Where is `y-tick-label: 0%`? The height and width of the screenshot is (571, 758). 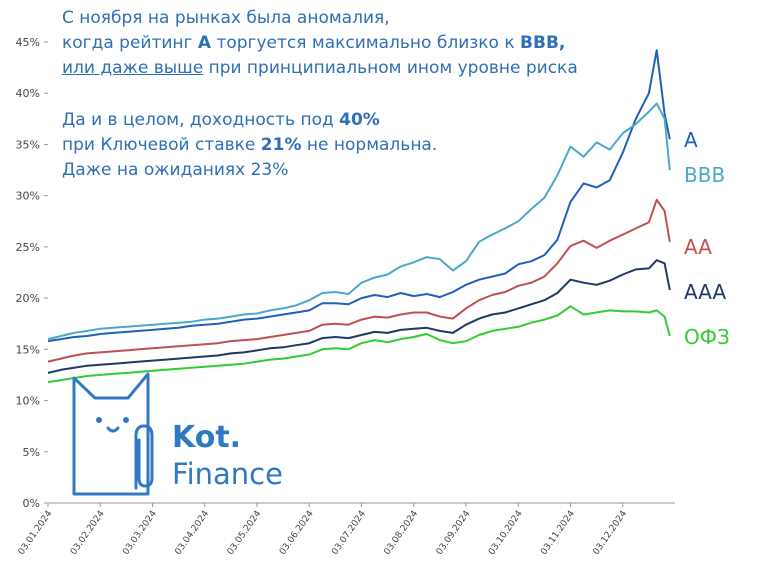
y-tick-label: 0% is located at coordinates (31, 503).